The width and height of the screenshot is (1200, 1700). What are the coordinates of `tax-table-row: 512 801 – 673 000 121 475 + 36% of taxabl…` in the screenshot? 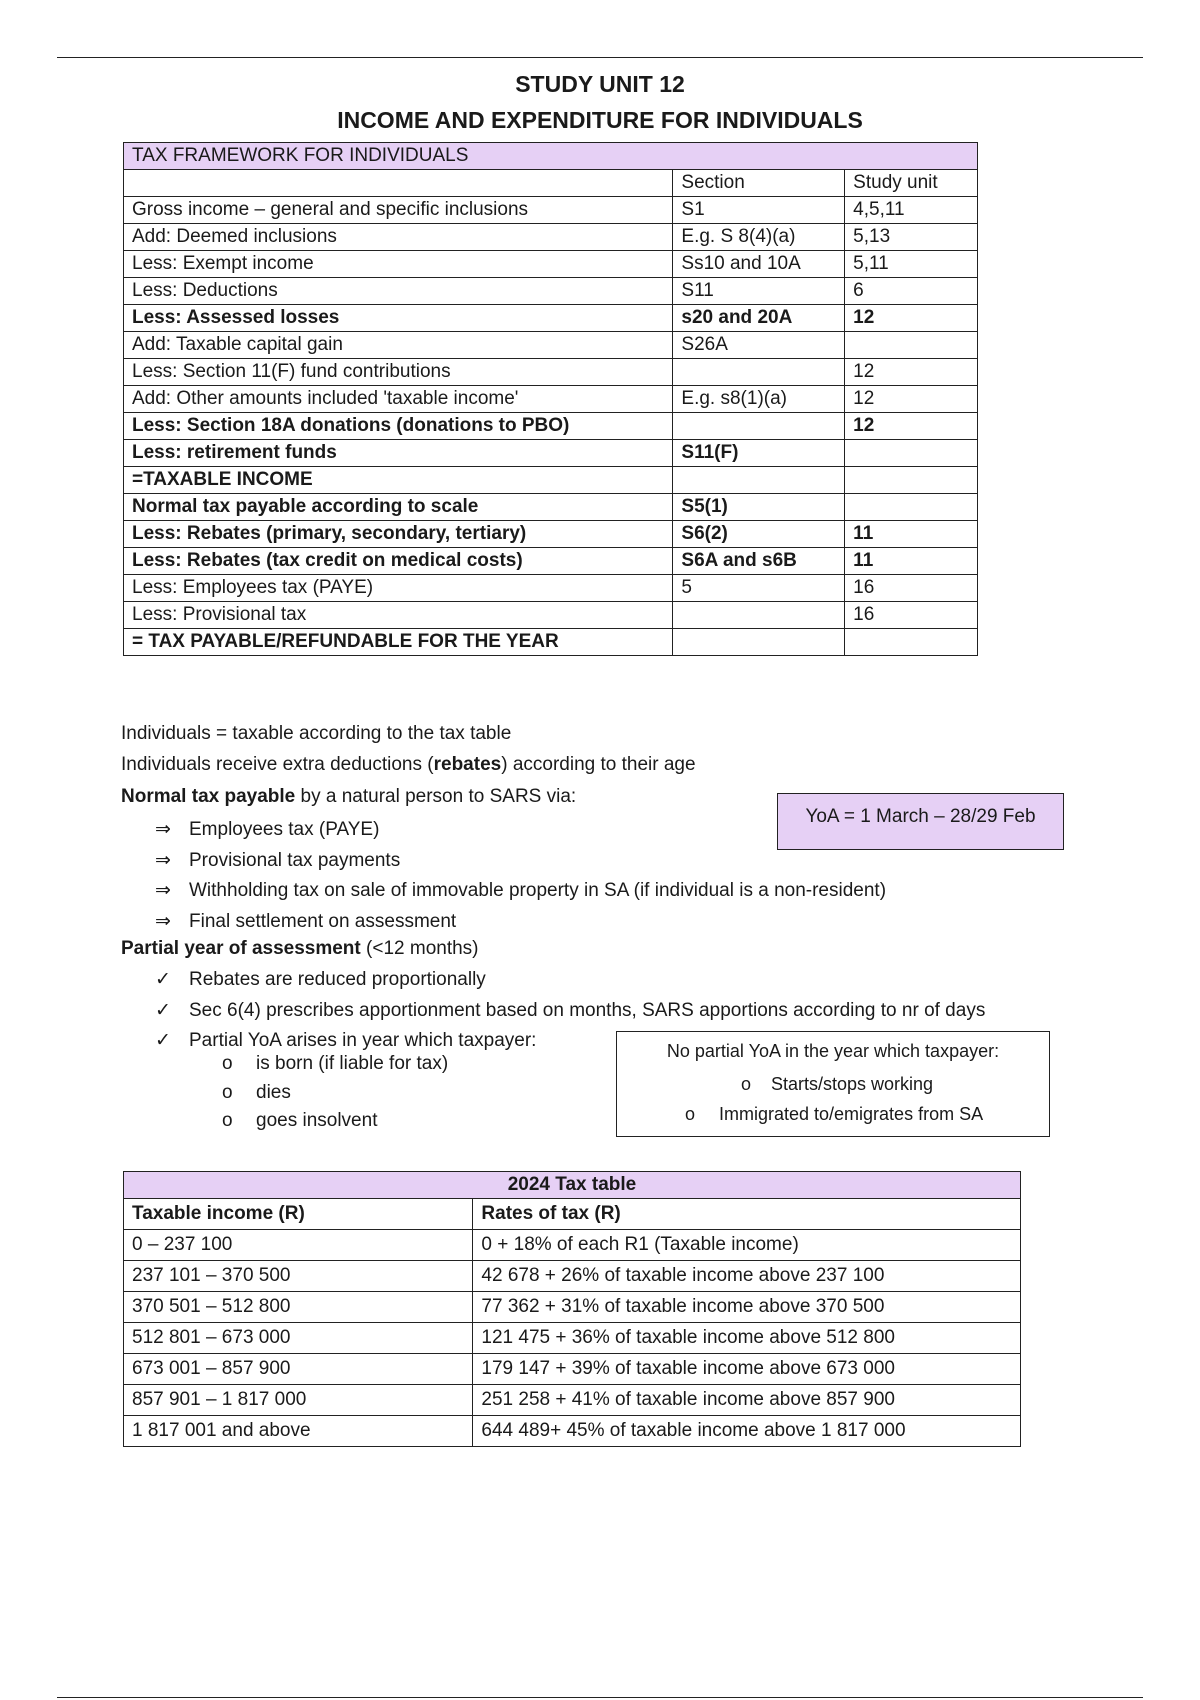 It's located at (571, 1338).